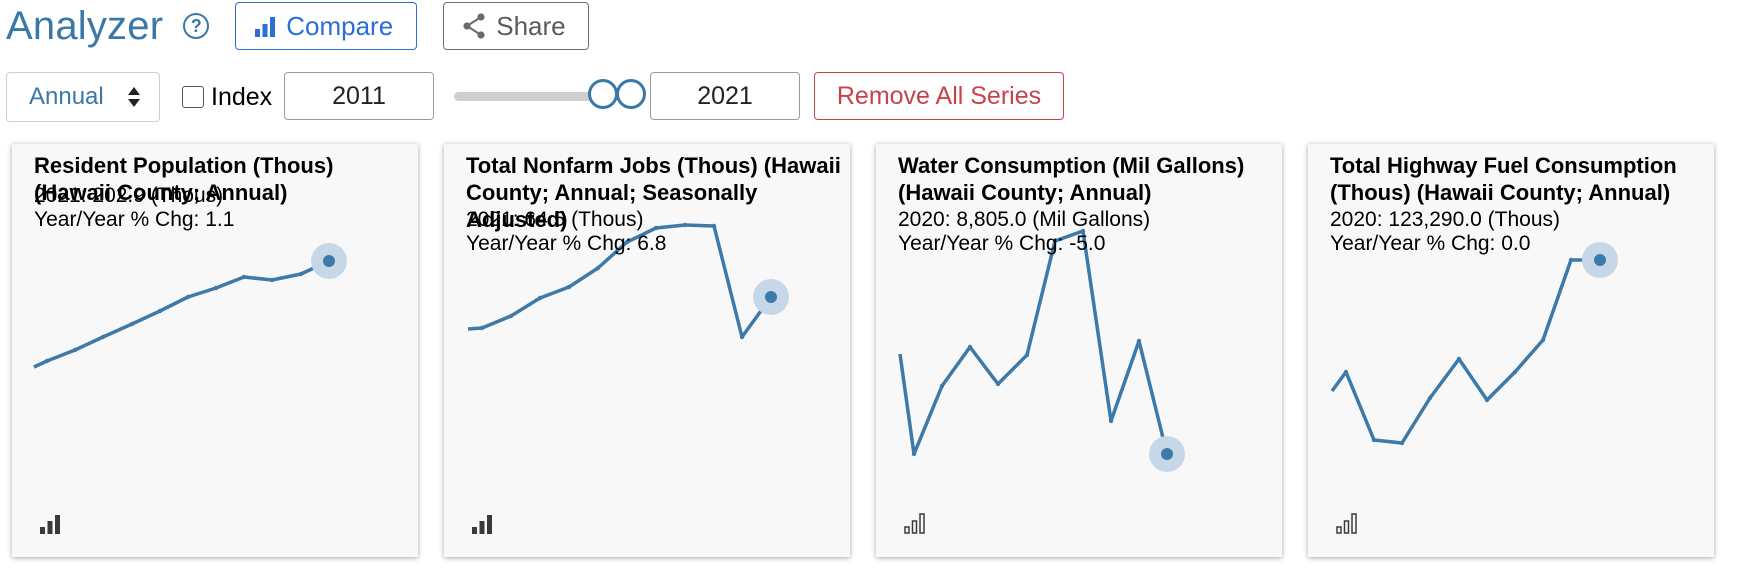  I want to click on frequency-value: Annual, so click(66, 96).